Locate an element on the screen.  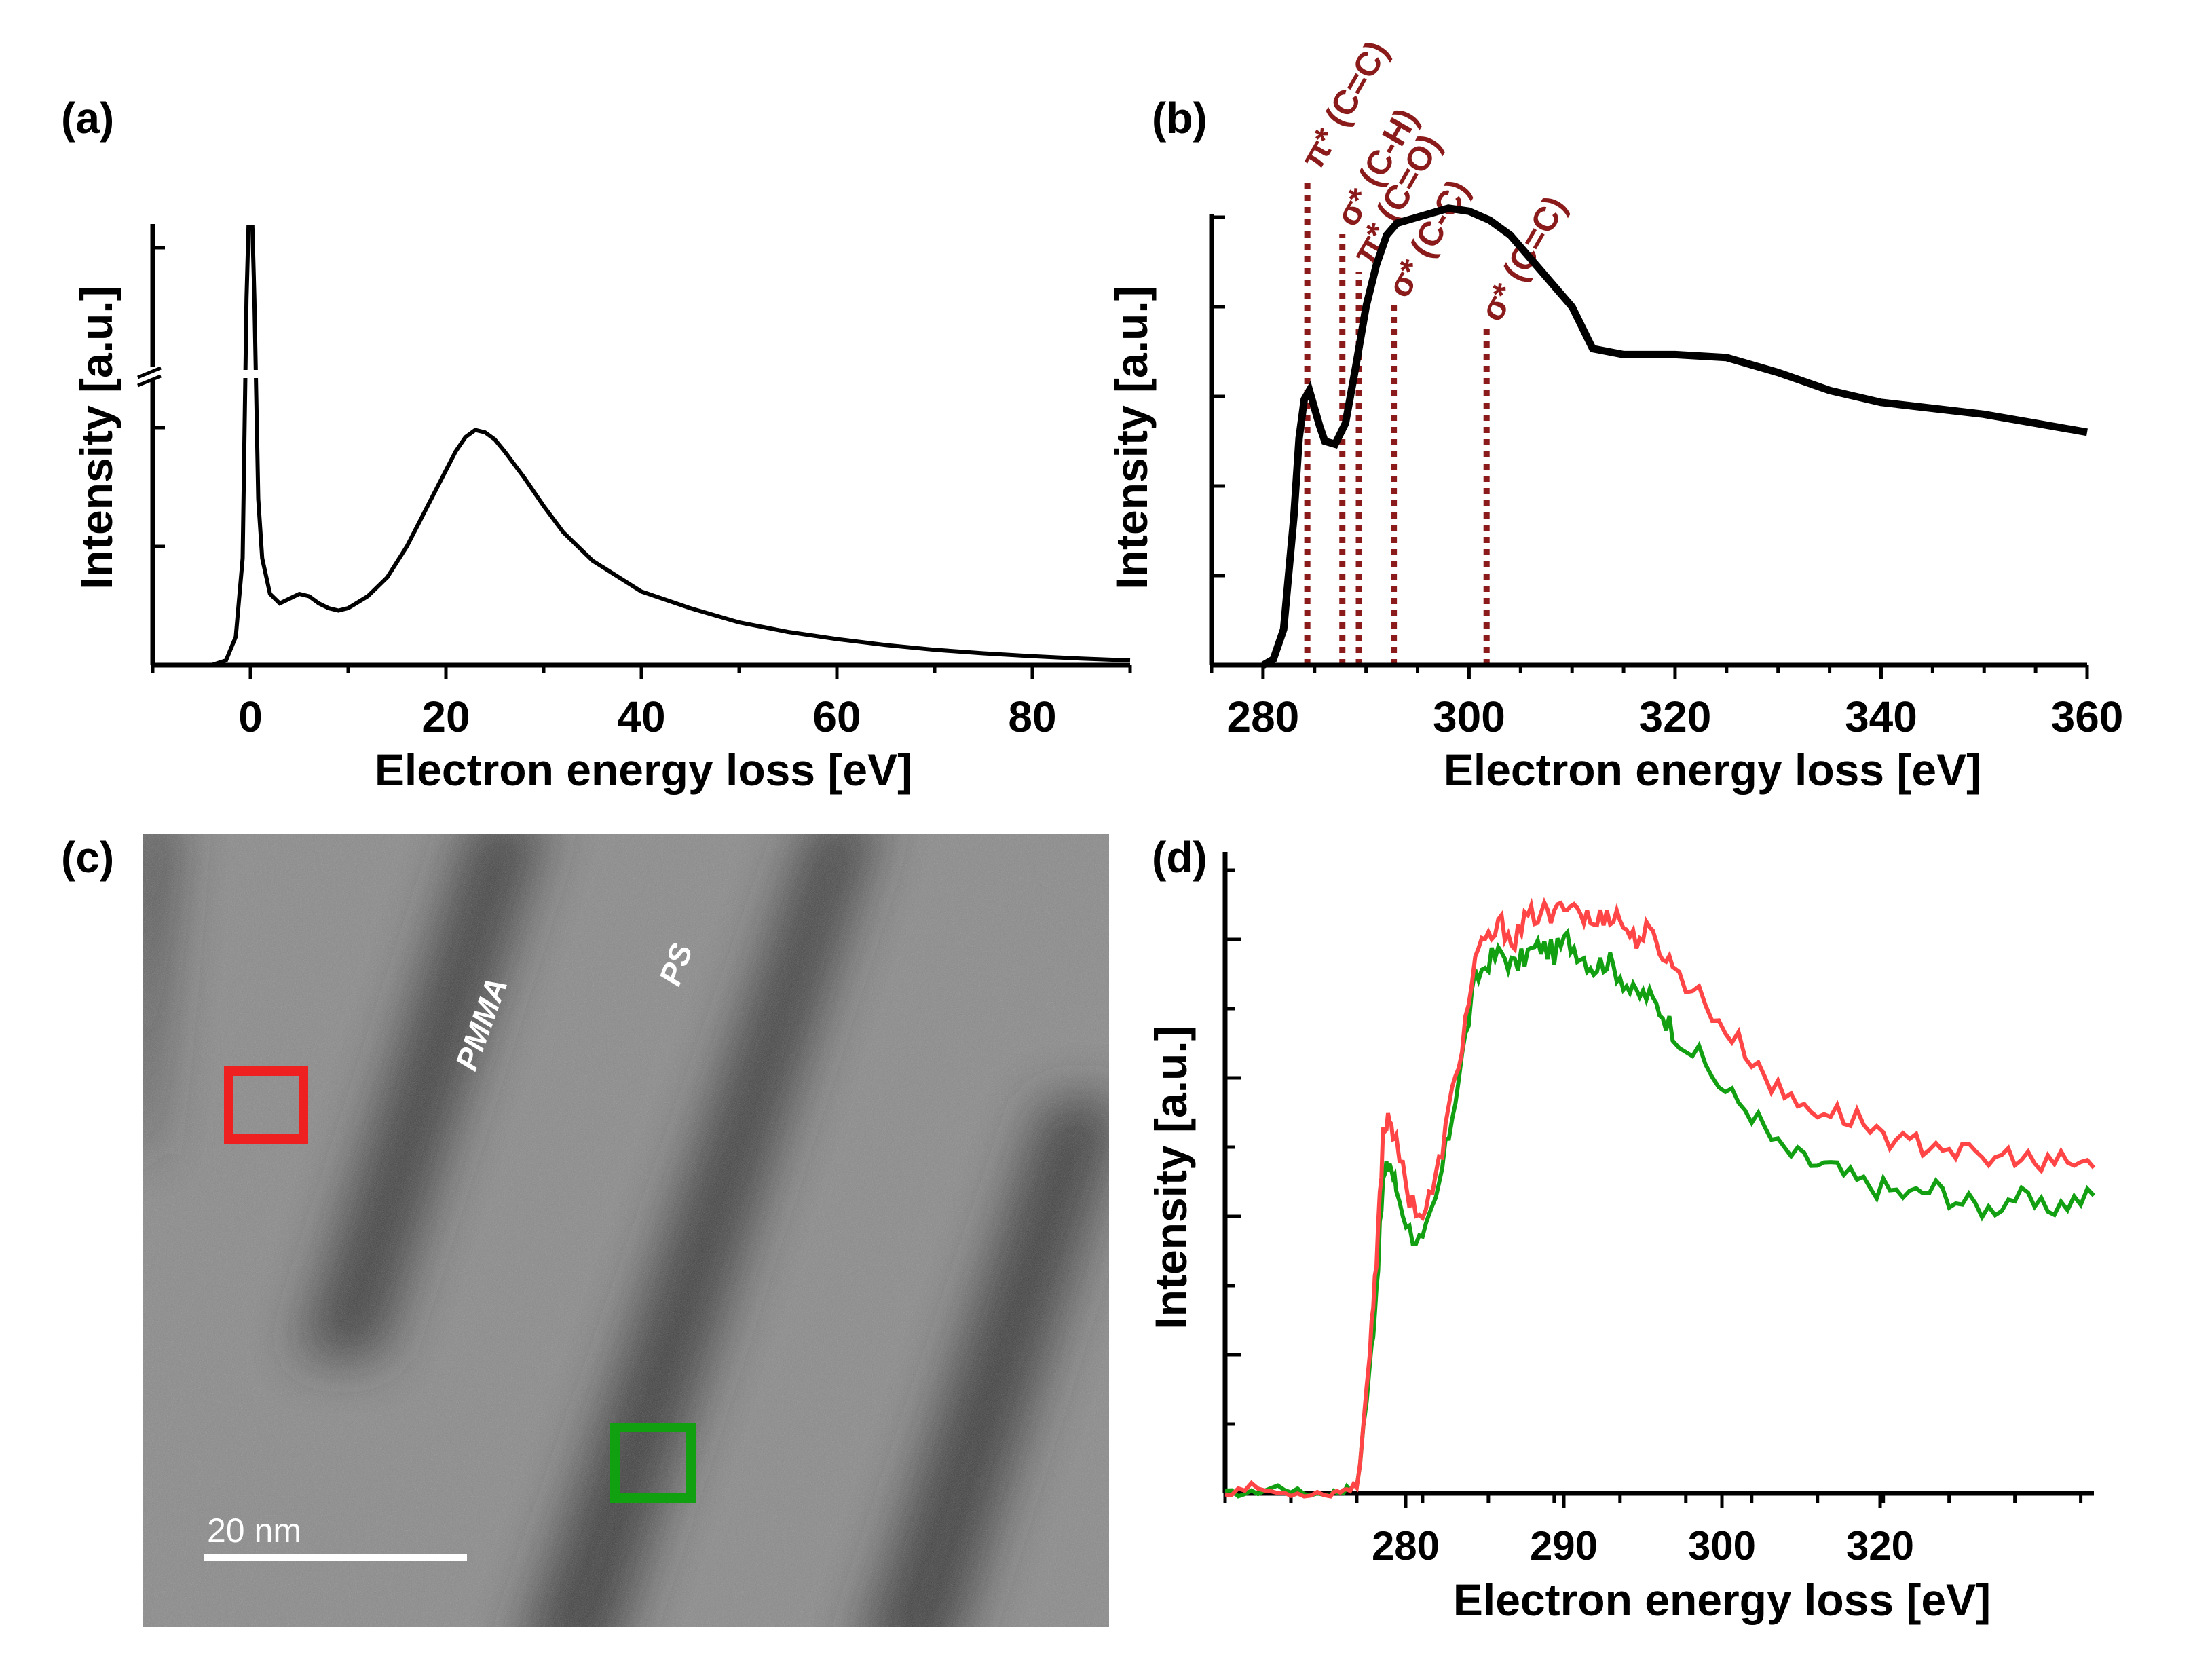
panel-b-x-tick-label: 340 is located at coordinates (1881, 716).